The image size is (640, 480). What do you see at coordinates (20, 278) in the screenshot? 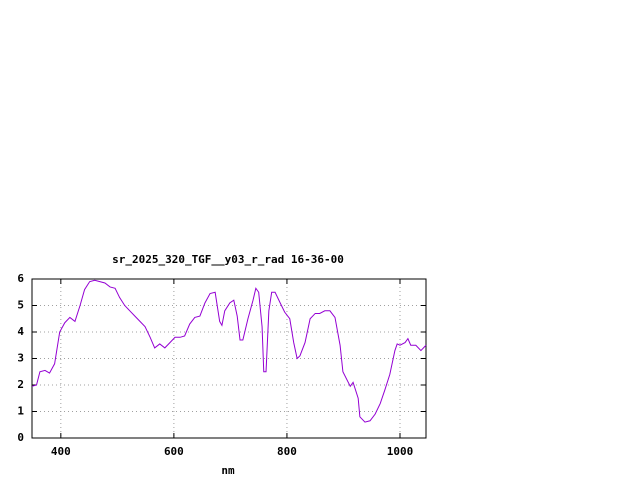
I see `y-tick-label: 6` at bounding box center [20, 278].